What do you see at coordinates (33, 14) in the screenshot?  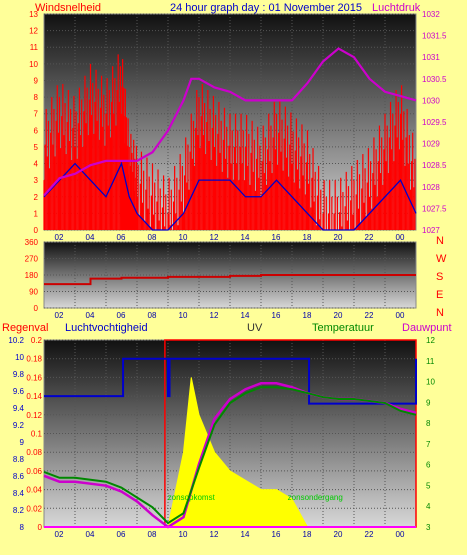 I see `y-tick-label-wind: 13` at bounding box center [33, 14].